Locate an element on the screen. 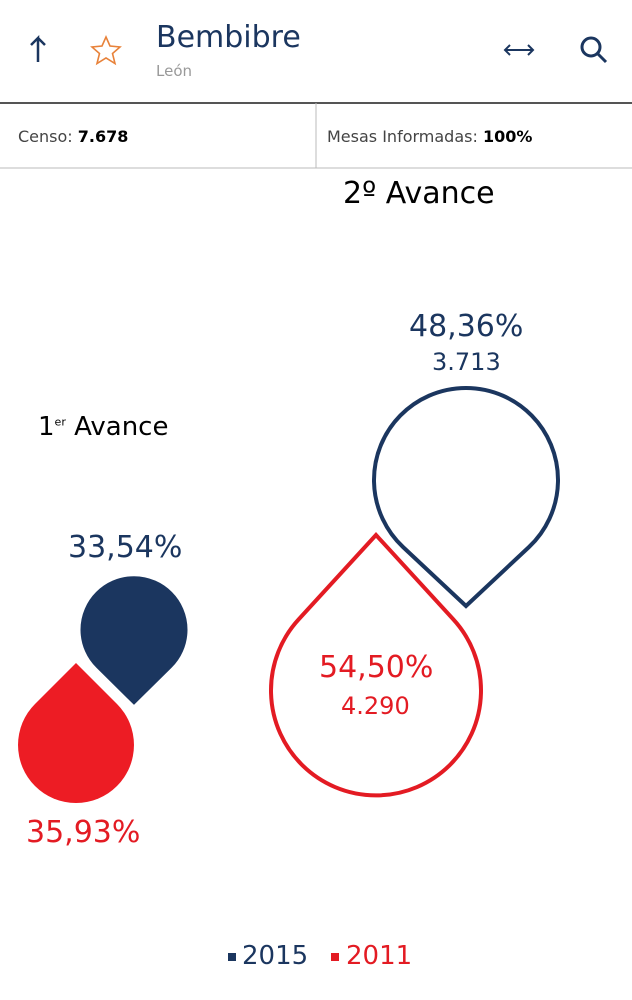 The height and width of the screenshot is (1000, 632). drop-2015-outline is located at coordinates (466, 497).